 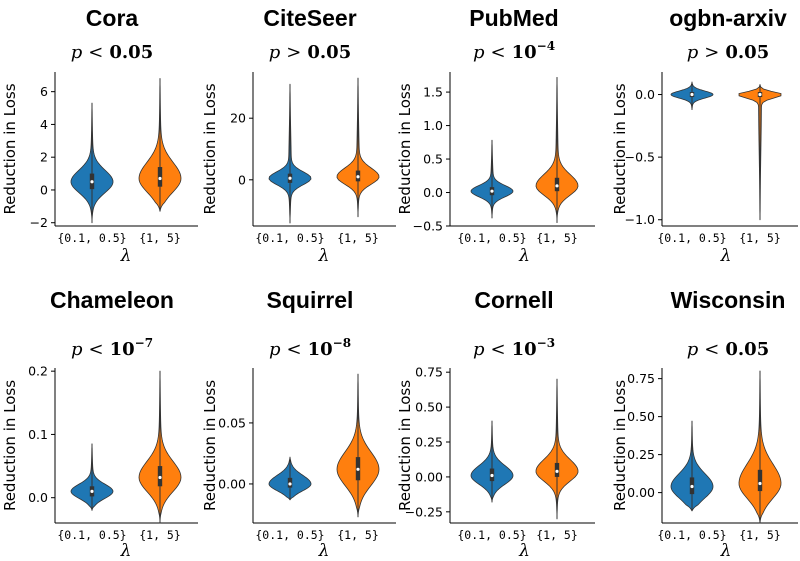 I want to click on panel-title: PubMed, so click(x=513, y=18).